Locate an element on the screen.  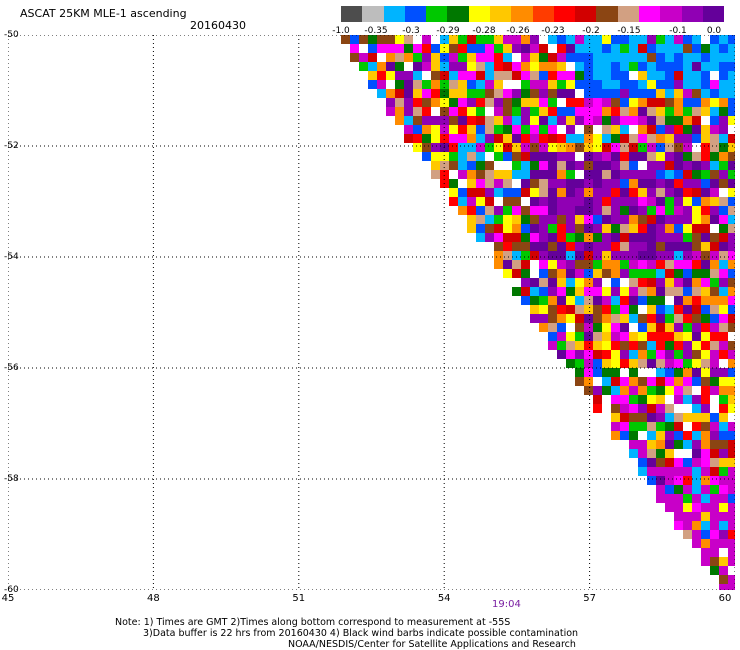
legend-swatch is located at coordinates (628, 14).